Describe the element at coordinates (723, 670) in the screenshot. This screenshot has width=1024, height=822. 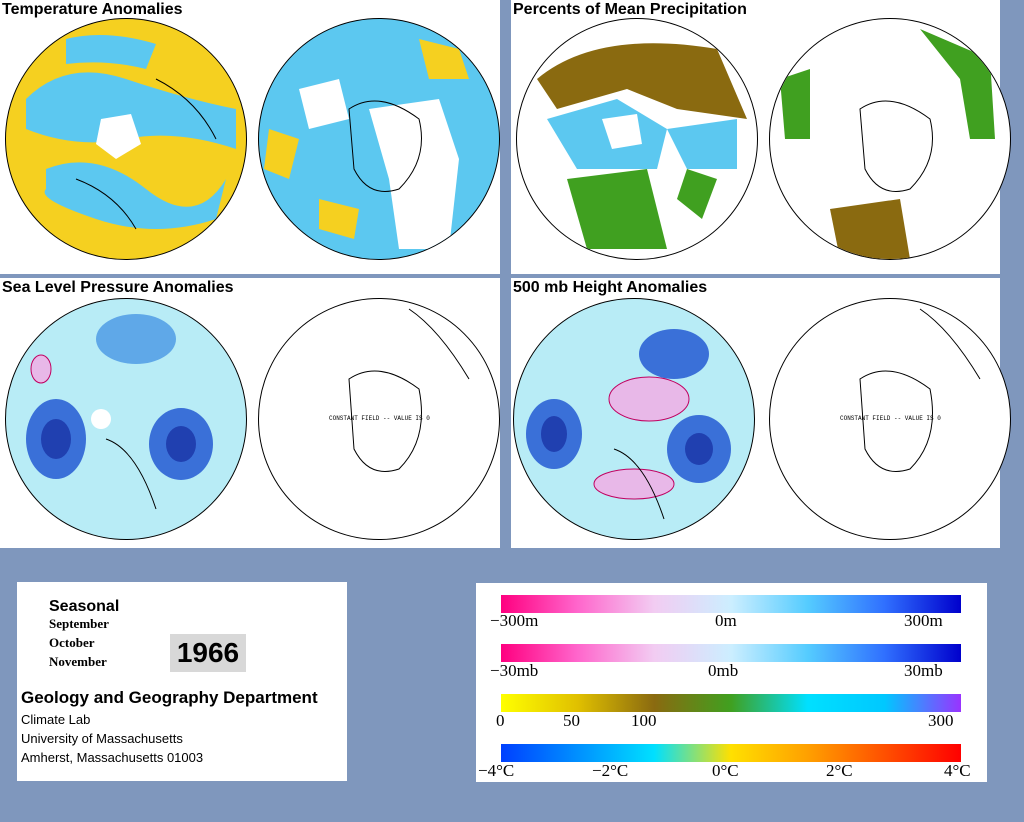
I see `pressure-tick-mid: 0mb` at that location.